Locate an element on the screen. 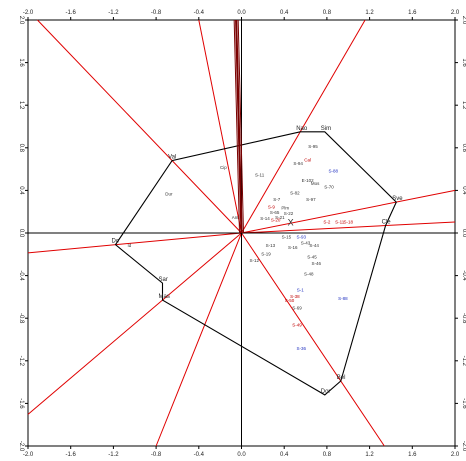  y-tick-label-left: -2.0 is located at coordinates (21, 446).